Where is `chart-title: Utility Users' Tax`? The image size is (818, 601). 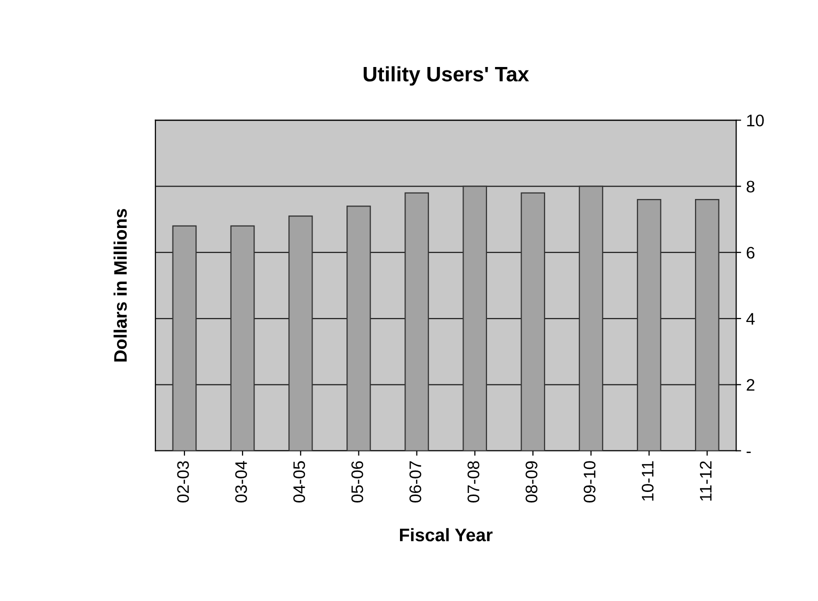
chart-title: Utility Users' Tax is located at coordinates (446, 76).